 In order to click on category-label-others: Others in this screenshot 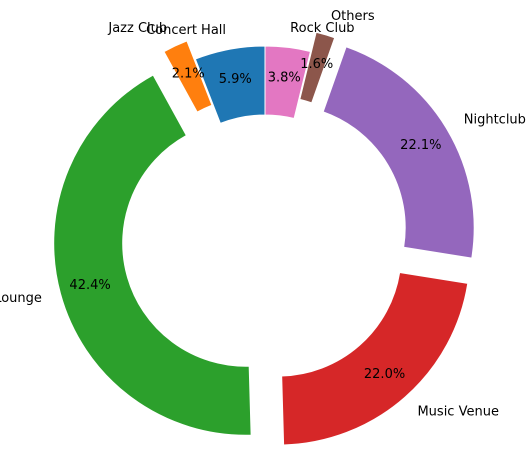, I will do `click(353, 16)`.